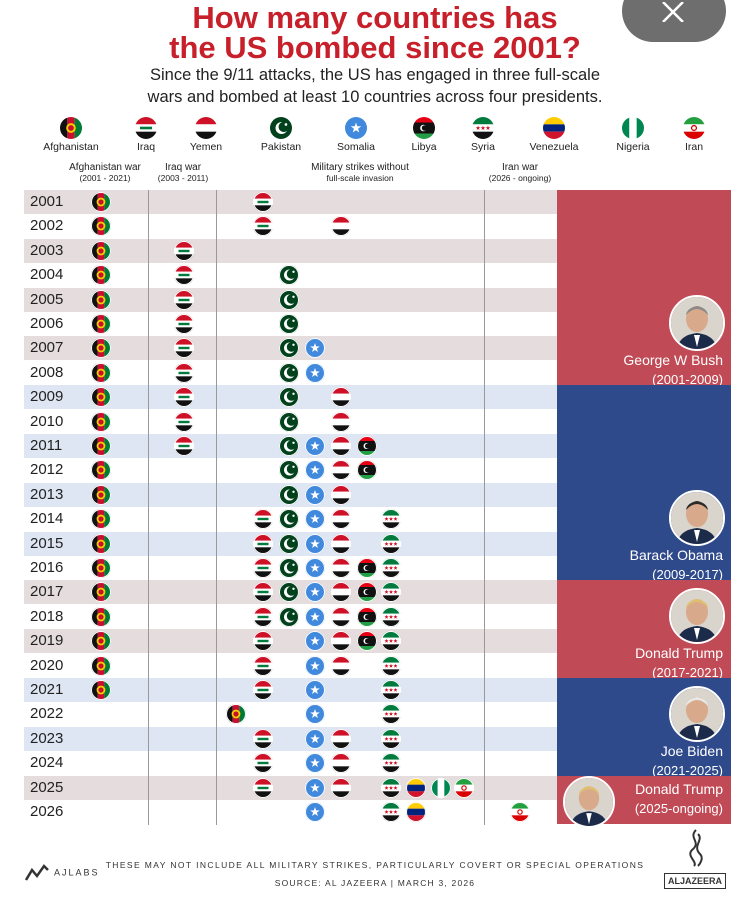 The height and width of the screenshot is (903, 750). Describe the element at coordinates (263, 665) in the screenshot. I see `strike-mark-iraq-2020` at that location.